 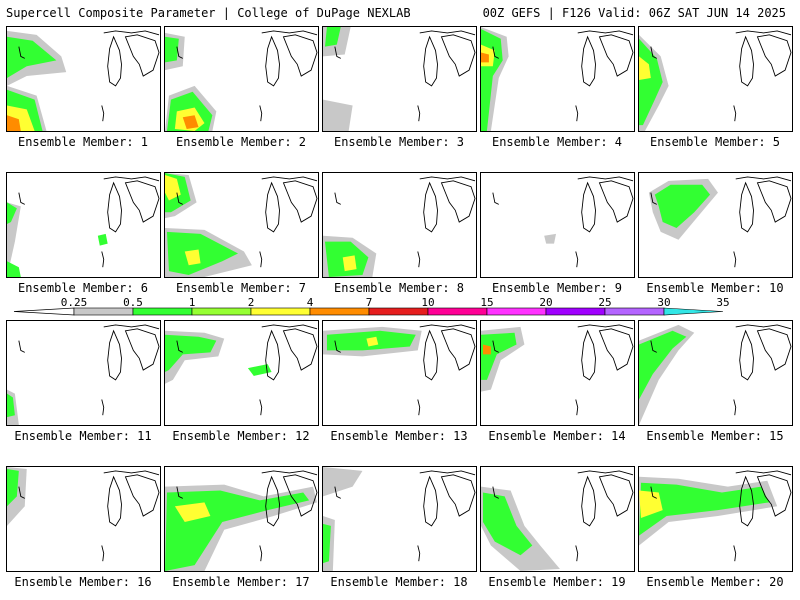 What do you see at coordinates (399, 436) in the screenshot?
I see `ensemble-member-label: Ensemble Member: 13` at bounding box center [399, 436].